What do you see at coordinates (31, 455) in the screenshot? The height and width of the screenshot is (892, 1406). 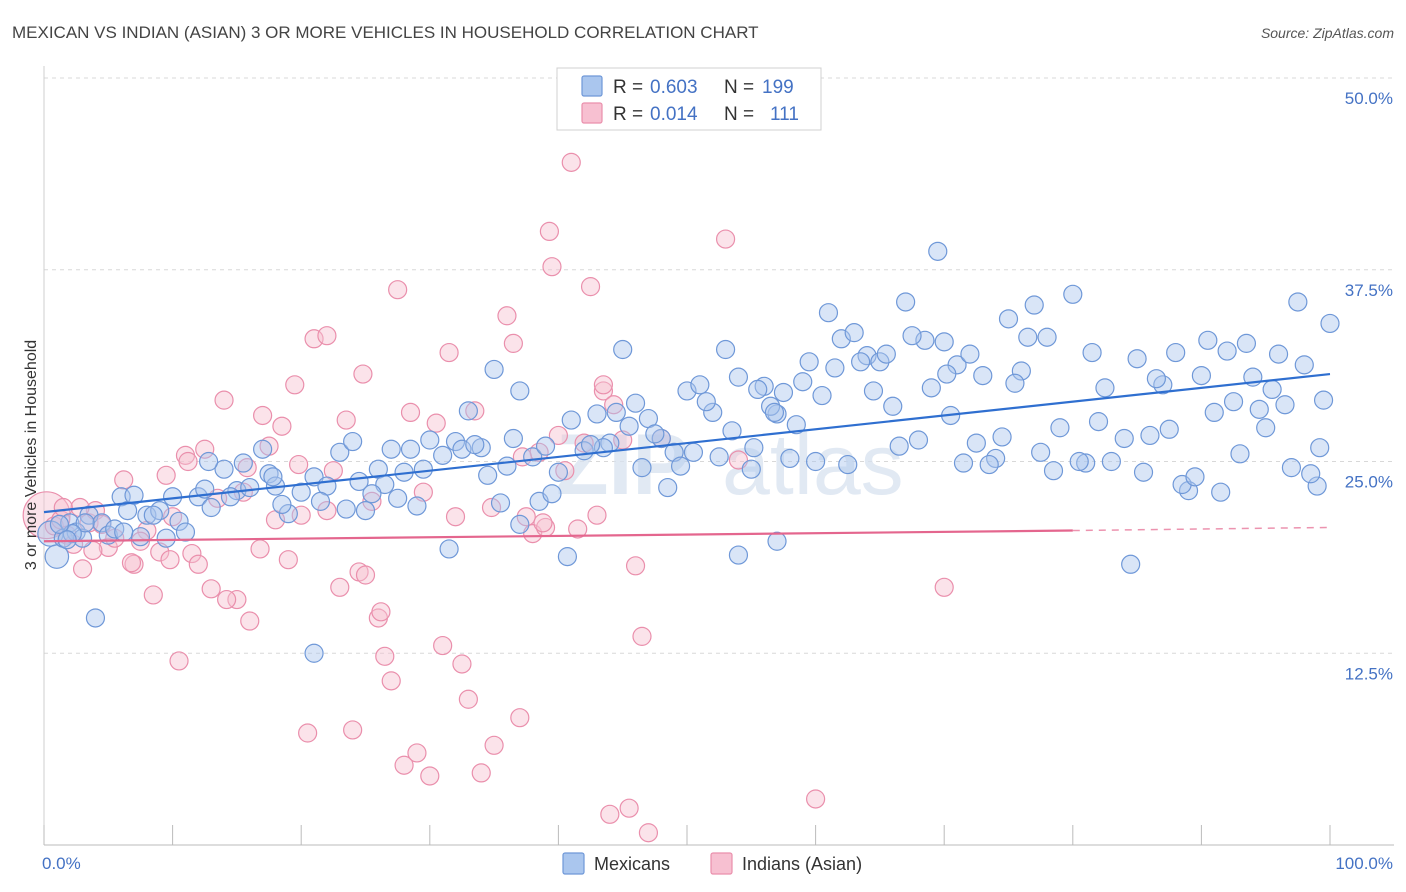 I see `y-axis-label: 3 or more Vehicles in Household` at bounding box center [31, 455].